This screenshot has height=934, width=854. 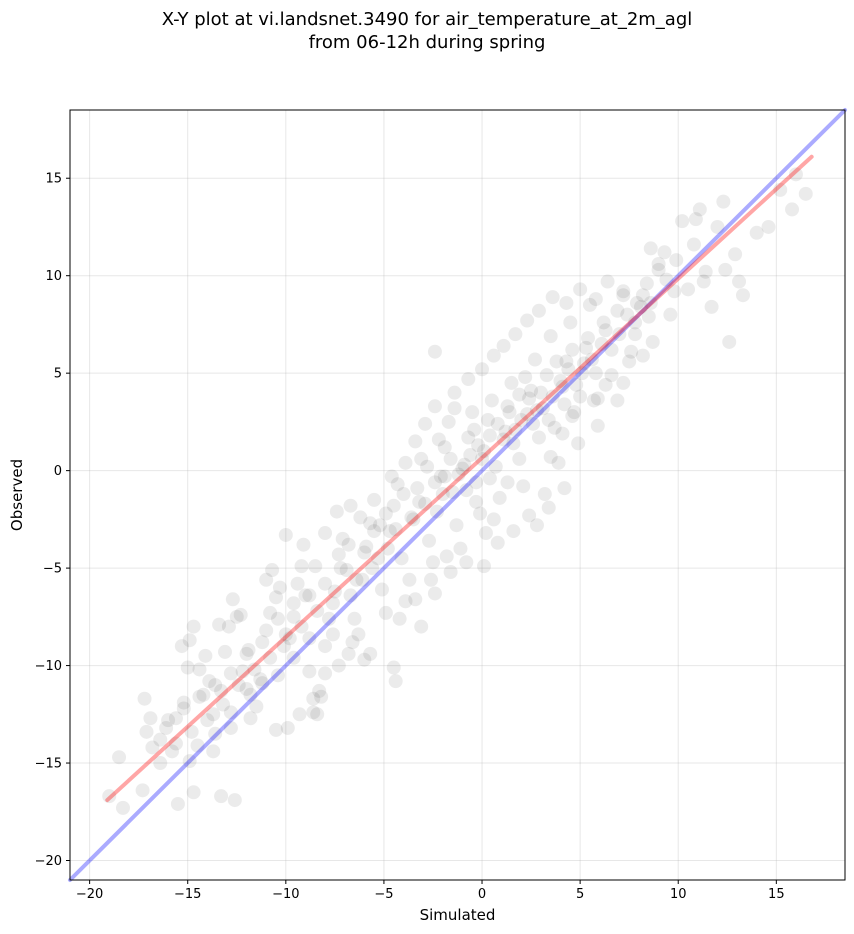 What do you see at coordinates (58, 471) in the screenshot?
I see `y-tick-label: 0` at bounding box center [58, 471].